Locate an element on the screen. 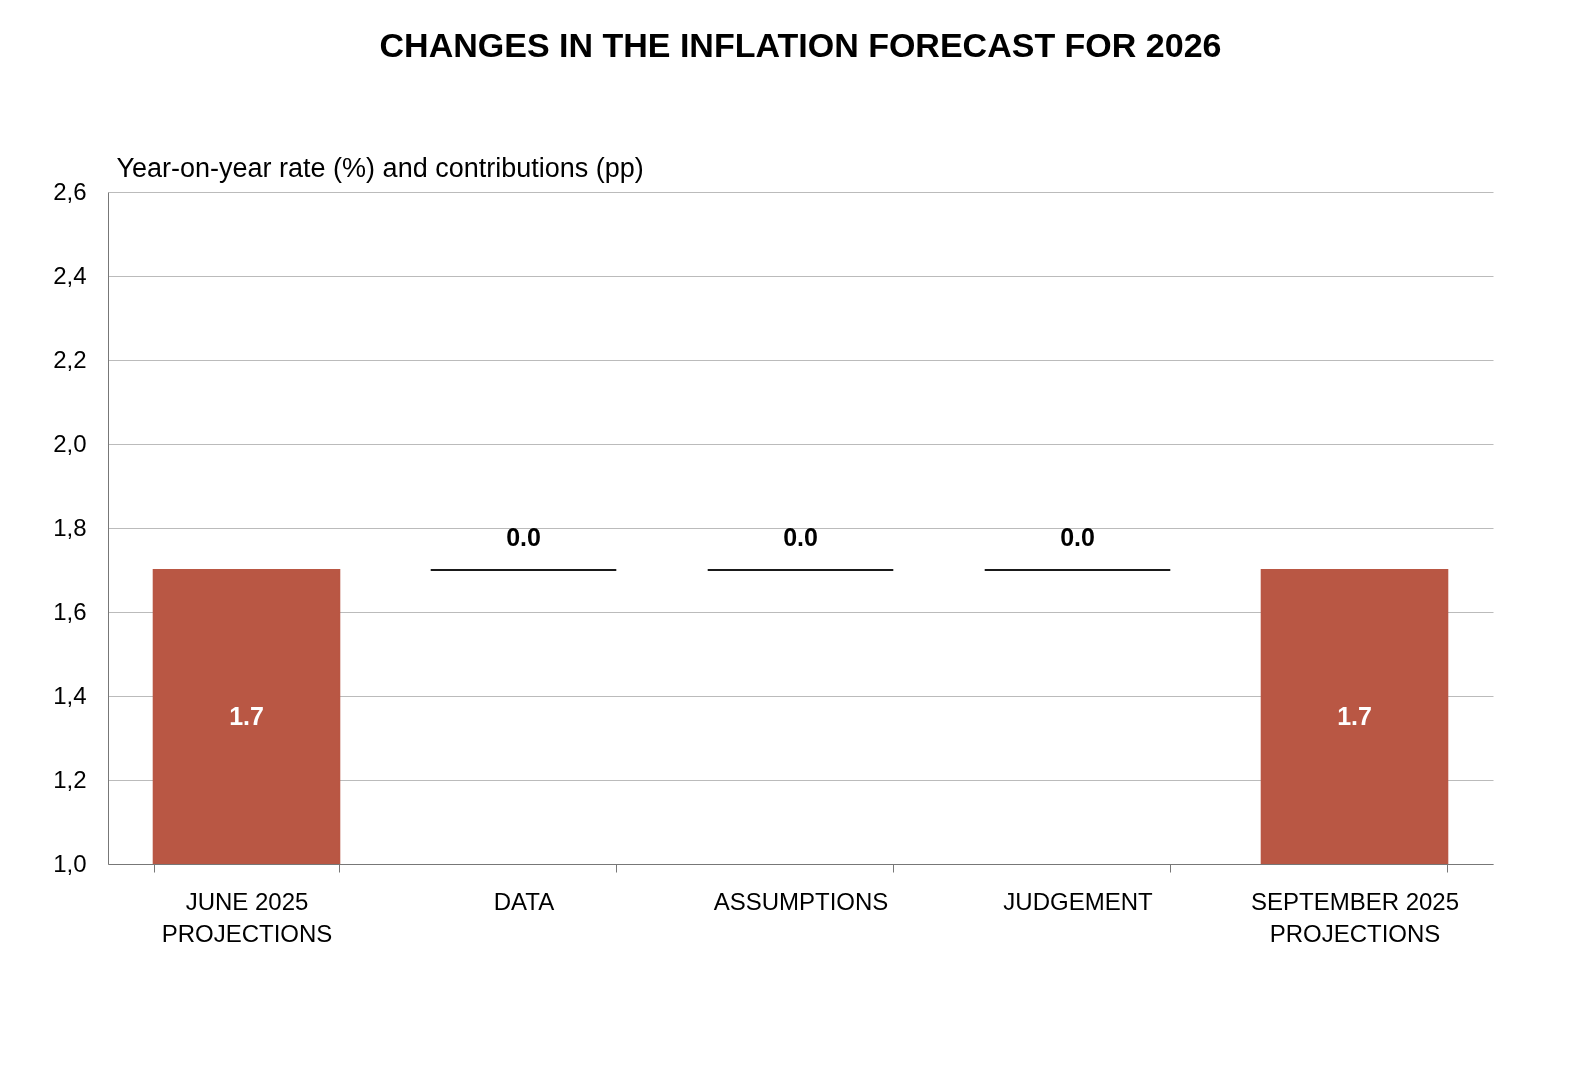 This screenshot has width=1574, height=1085. y-tick-label: 1,2 is located at coordinates (70, 779).